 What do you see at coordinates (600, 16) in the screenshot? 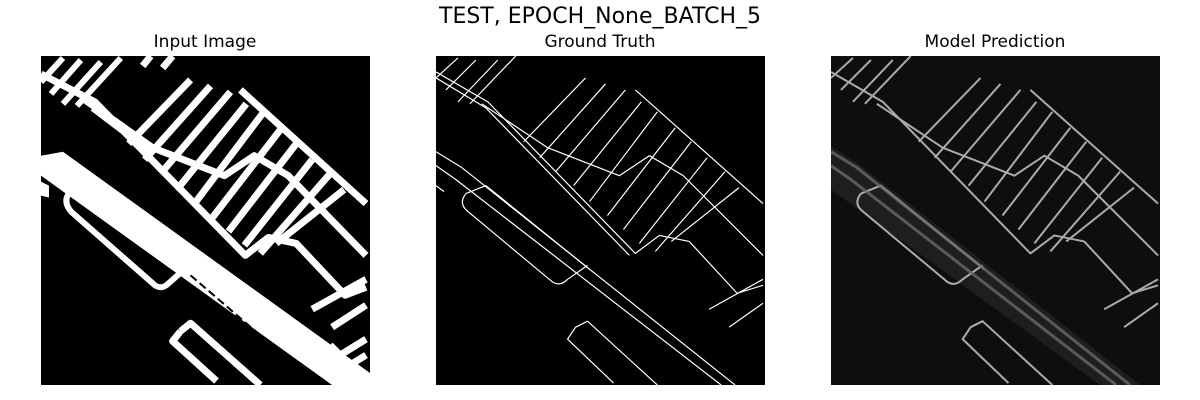
I see `figure-title: TEST, EPOCH_None_BATCH_5` at bounding box center [600, 16].